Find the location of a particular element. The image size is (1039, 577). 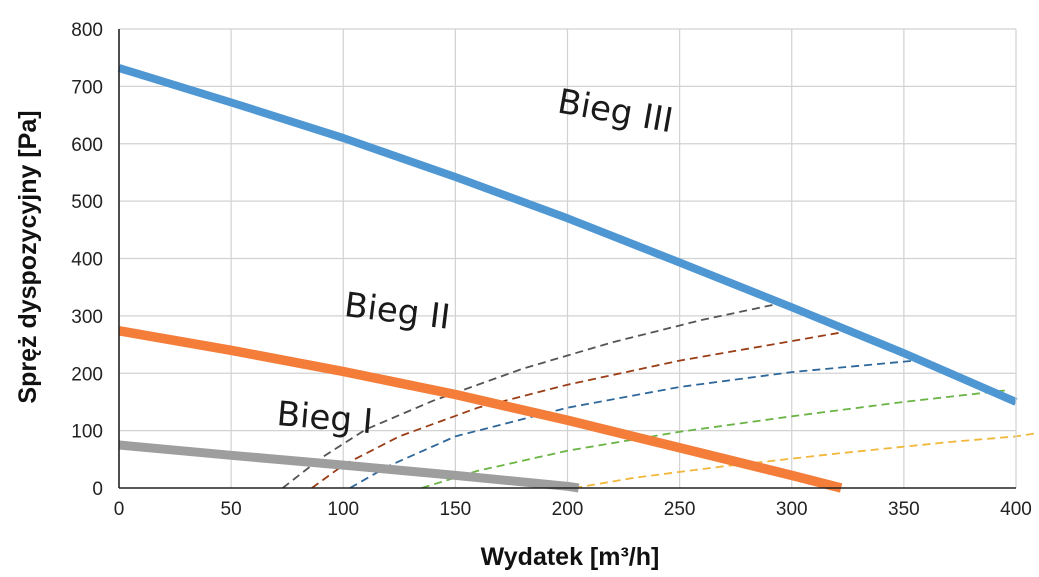

y-tick-label: 400 is located at coordinates (87, 260).